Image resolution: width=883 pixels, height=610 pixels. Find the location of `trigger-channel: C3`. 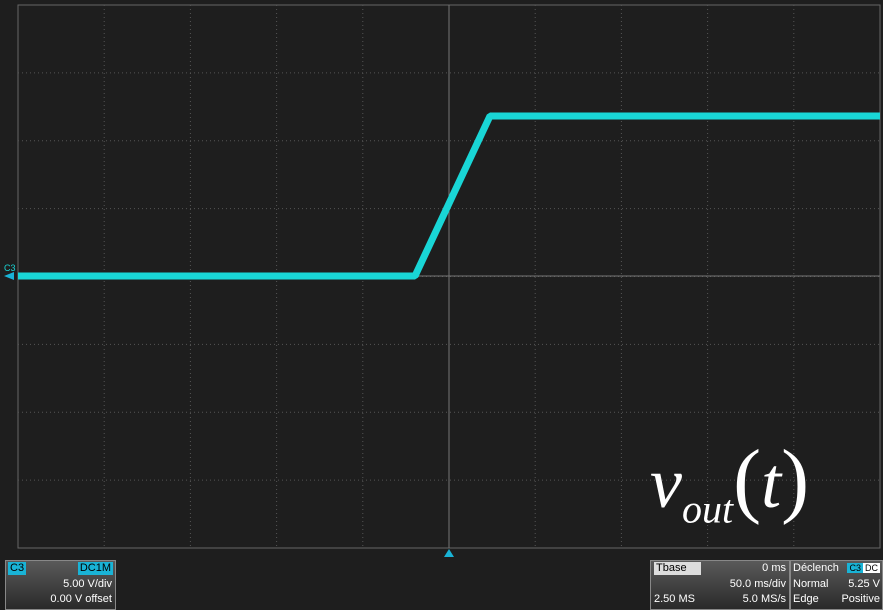

trigger-channel: C3 is located at coordinates (855, 568).